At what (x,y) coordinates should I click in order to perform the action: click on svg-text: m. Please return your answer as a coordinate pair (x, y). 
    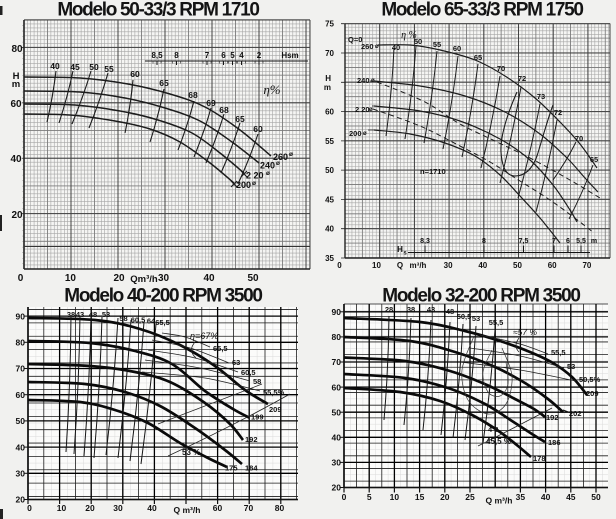
    Looking at the image, I should click on (594, 241).